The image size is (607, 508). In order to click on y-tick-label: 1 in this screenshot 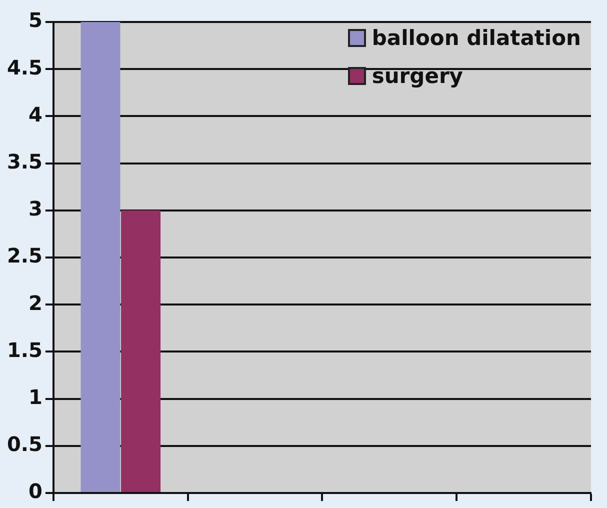, I will do `click(35, 397)`.